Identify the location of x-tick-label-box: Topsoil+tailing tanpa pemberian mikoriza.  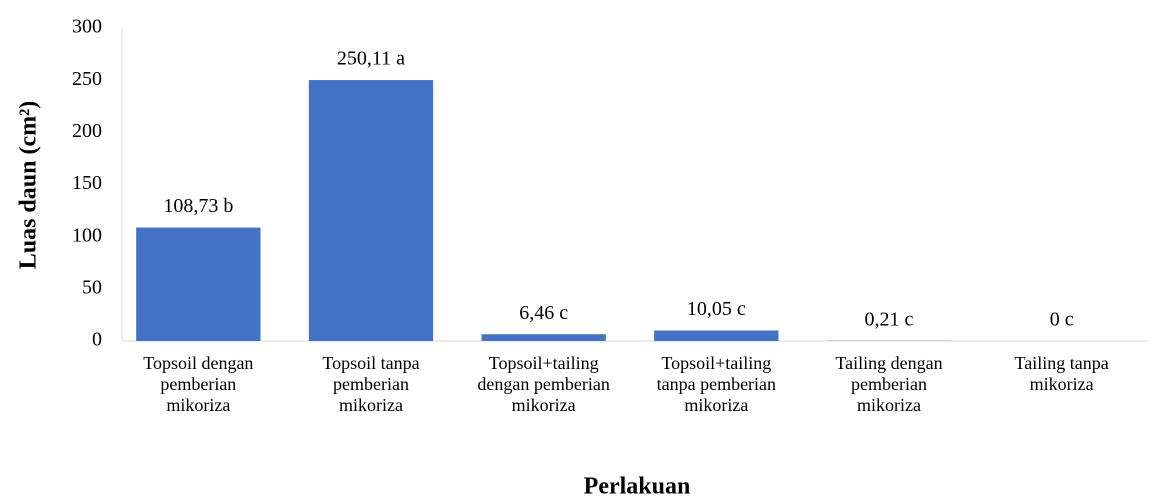
(716, 384).